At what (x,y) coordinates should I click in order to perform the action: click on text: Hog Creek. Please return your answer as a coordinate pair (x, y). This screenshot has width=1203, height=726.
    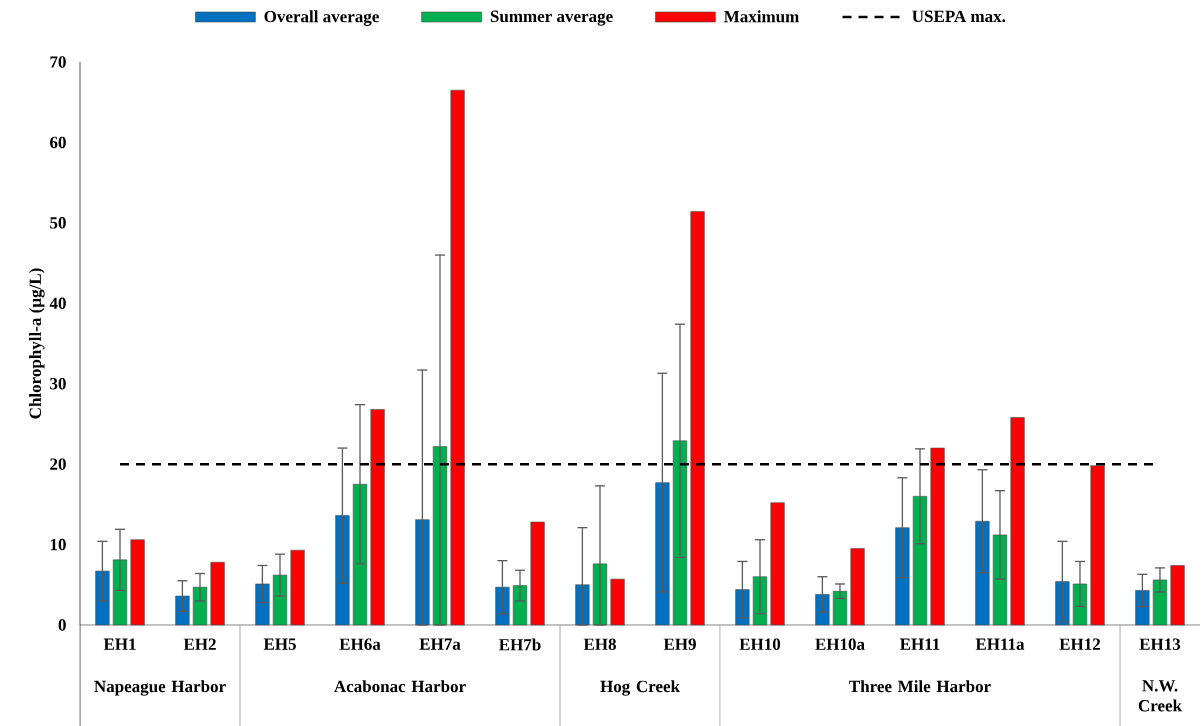
    Looking at the image, I should click on (640, 688).